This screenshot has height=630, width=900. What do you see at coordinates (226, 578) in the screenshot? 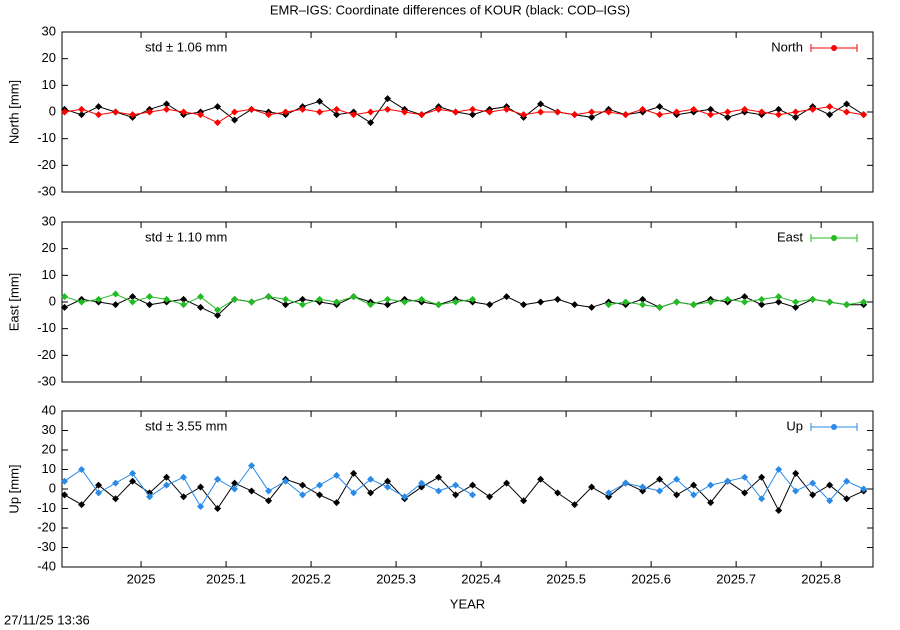
I see `x-tick-label: 2025.1` at bounding box center [226, 578].